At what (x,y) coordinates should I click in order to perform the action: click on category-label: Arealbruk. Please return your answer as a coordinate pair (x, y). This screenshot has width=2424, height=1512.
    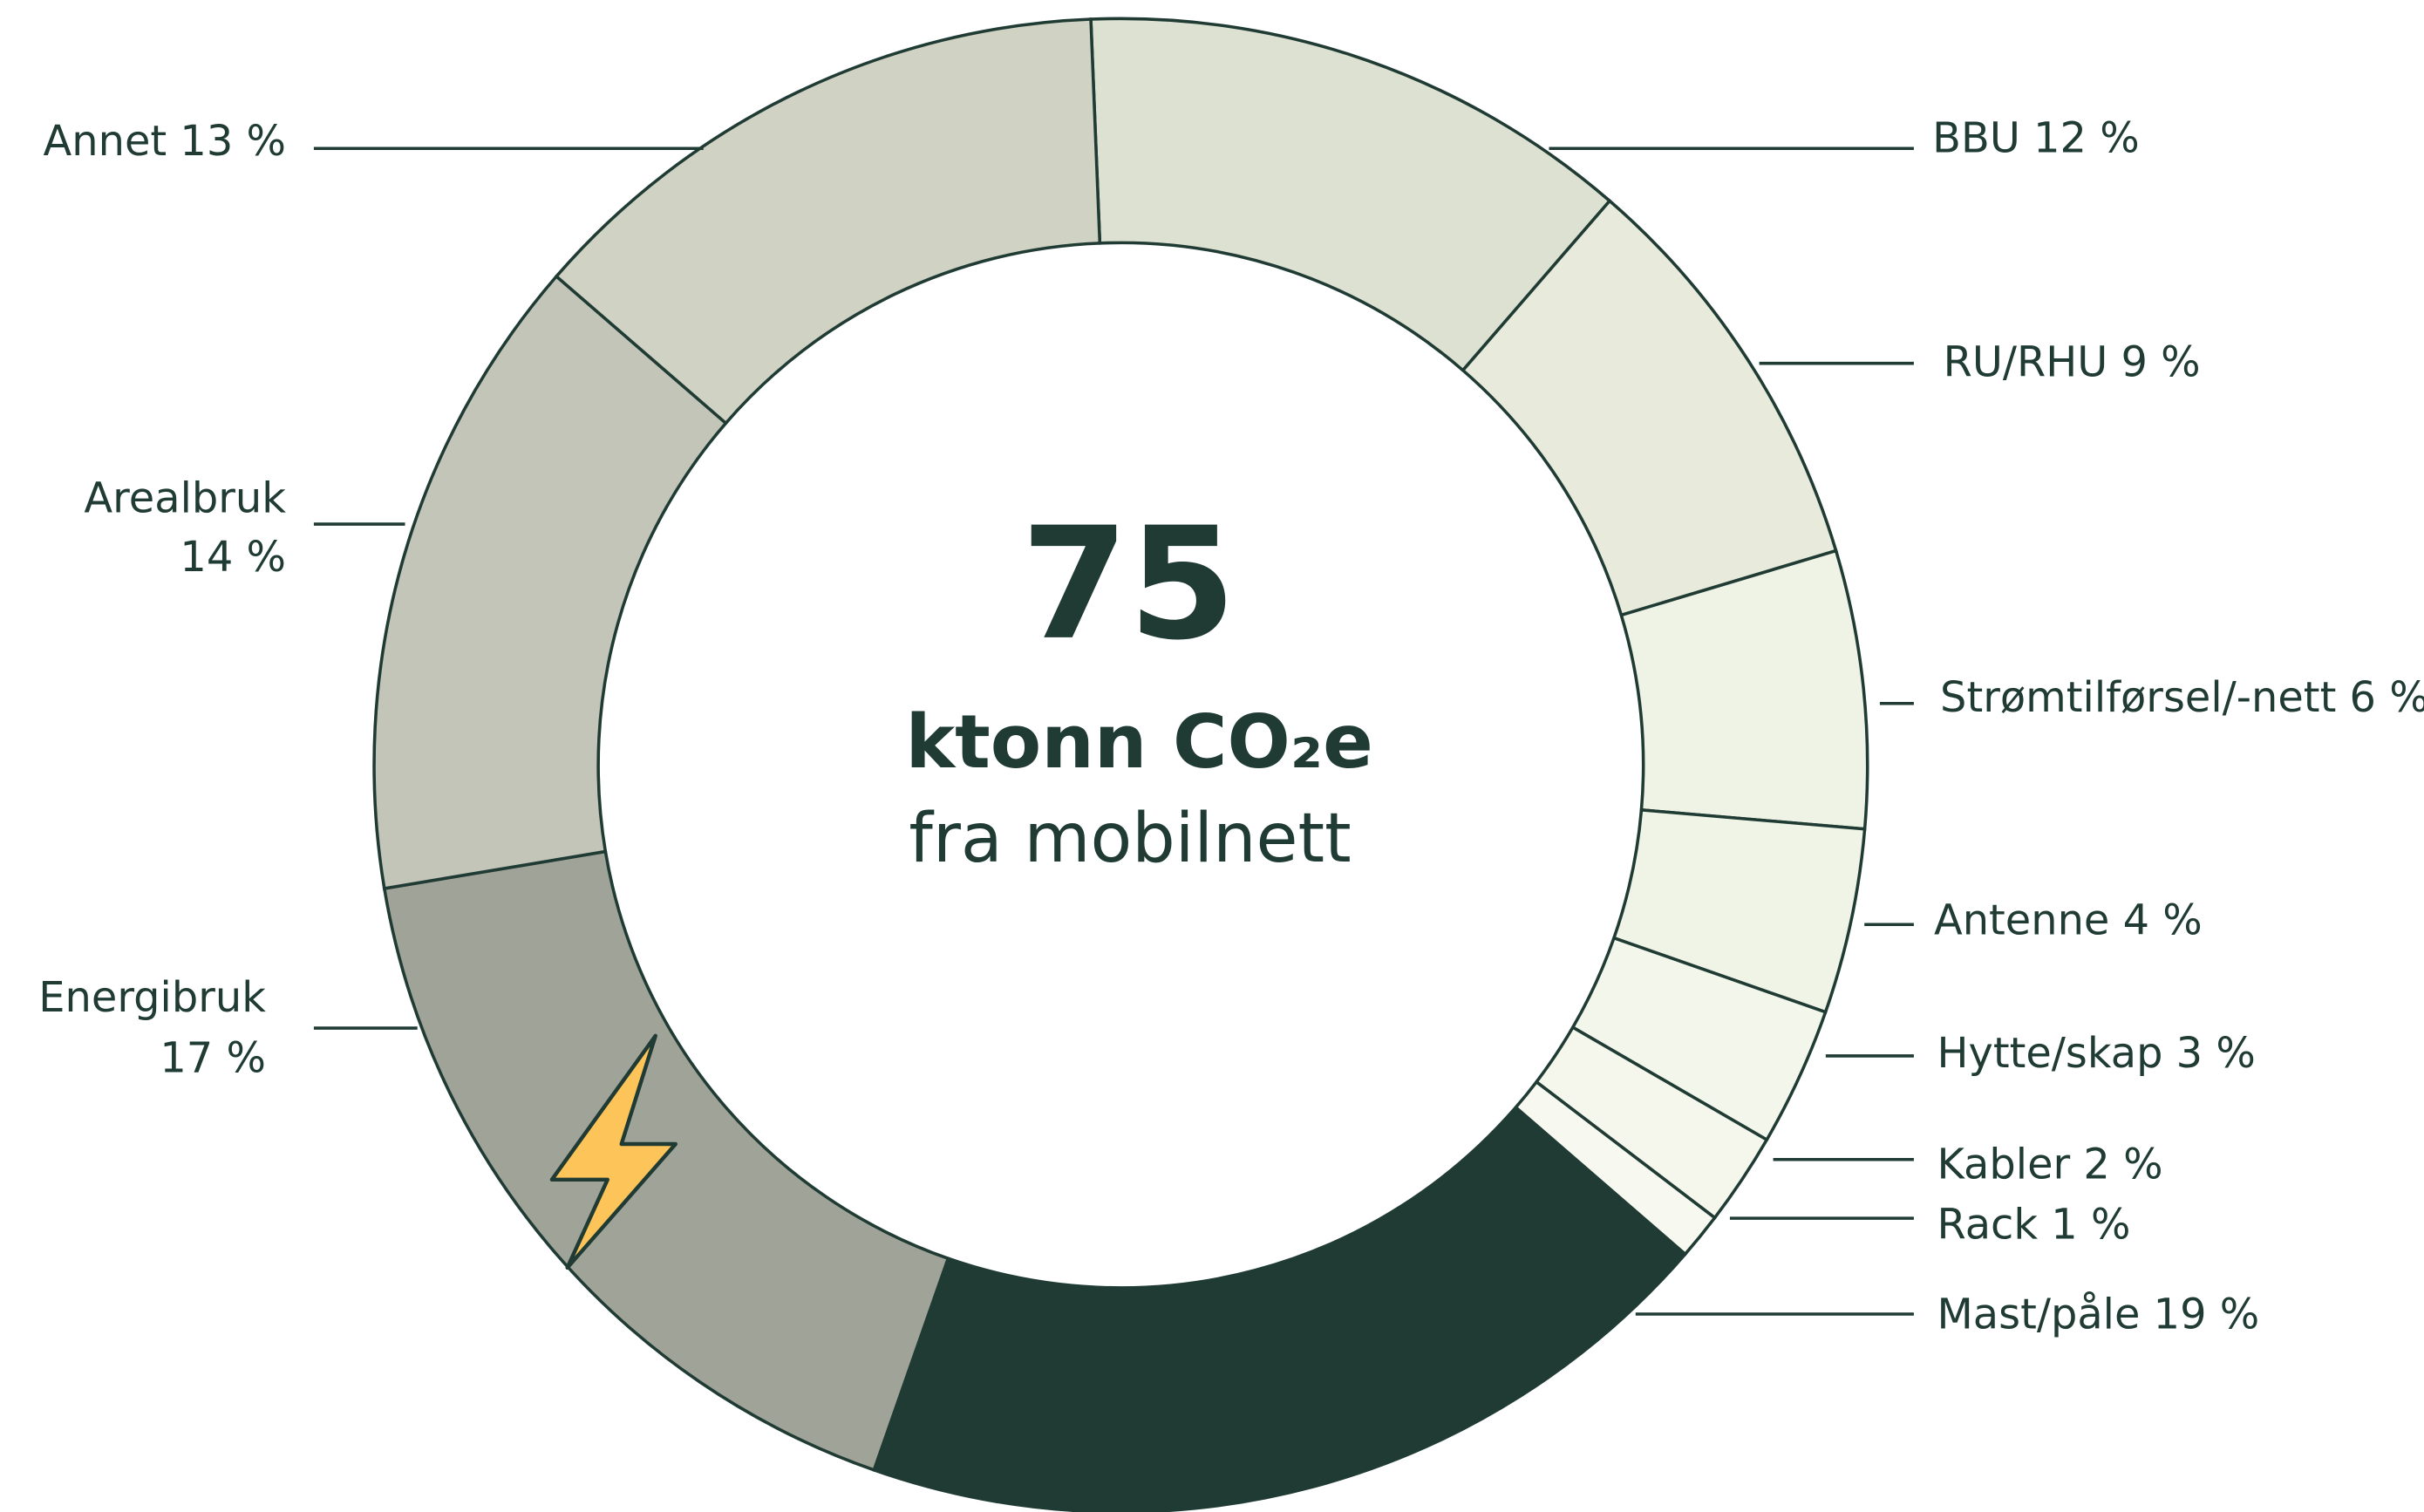
    Looking at the image, I should click on (185, 498).